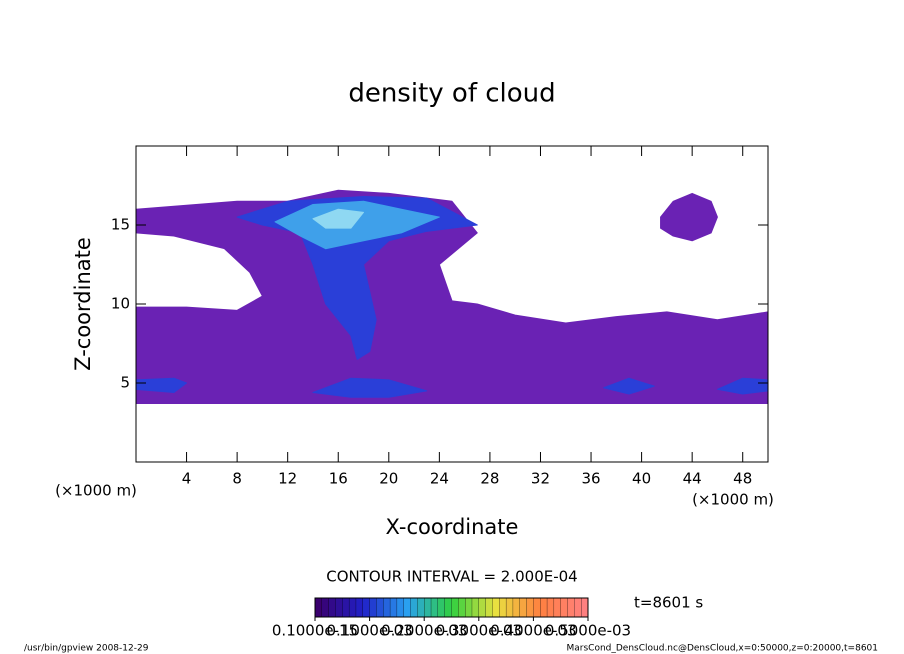 The image size is (904, 654). Describe the element at coordinates (692, 479) in the screenshot. I see `x-tick-label: 44` at that location.